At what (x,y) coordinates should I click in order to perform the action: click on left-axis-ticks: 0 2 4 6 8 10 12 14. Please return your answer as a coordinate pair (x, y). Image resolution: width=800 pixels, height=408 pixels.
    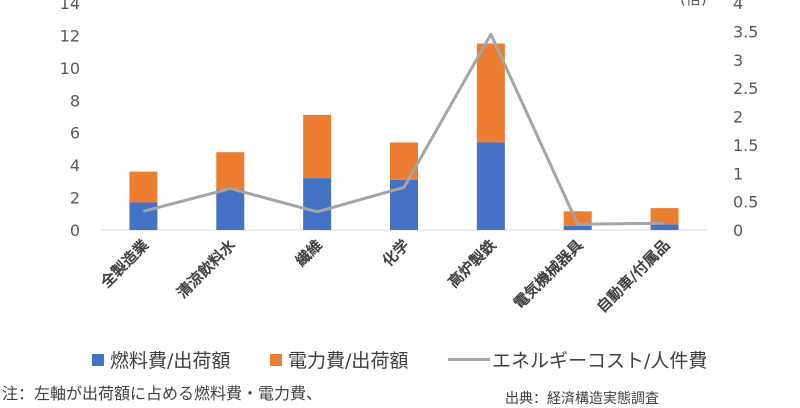
    Looking at the image, I should click on (70, 120).